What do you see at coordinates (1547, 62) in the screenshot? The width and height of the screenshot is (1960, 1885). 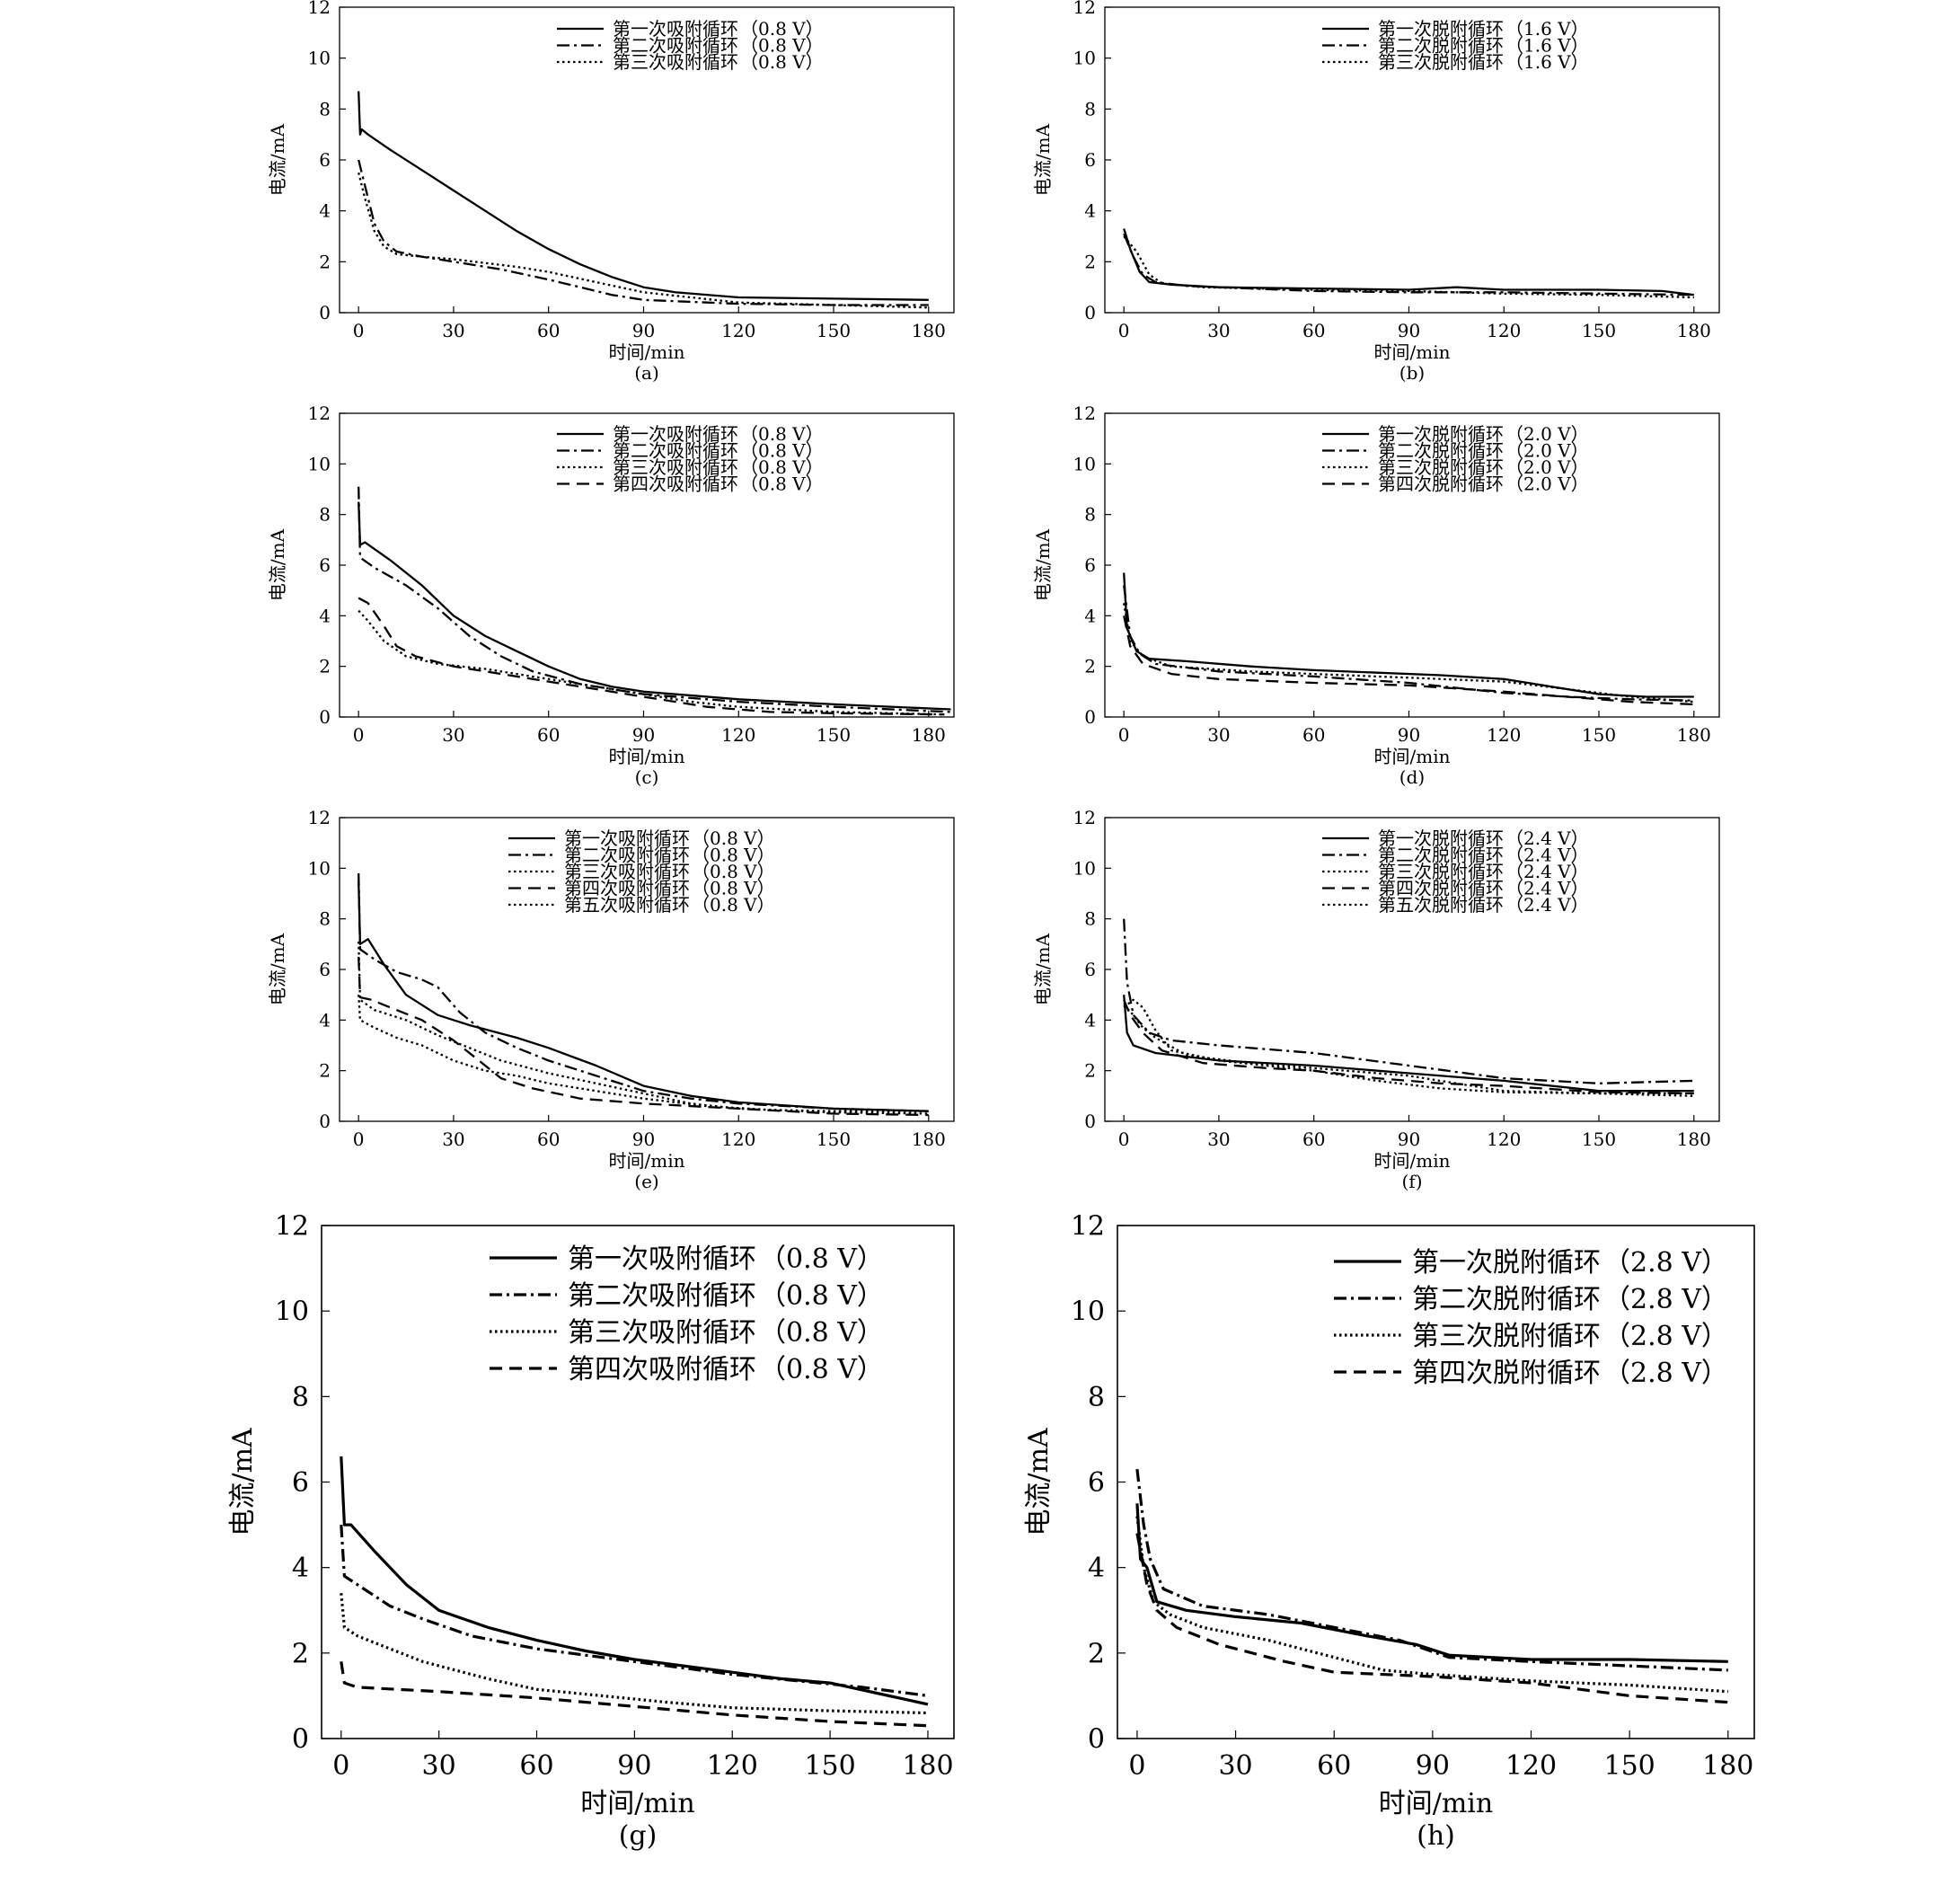 I see `legend-voltage: （1.6 V）` at bounding box center [1547, 62].